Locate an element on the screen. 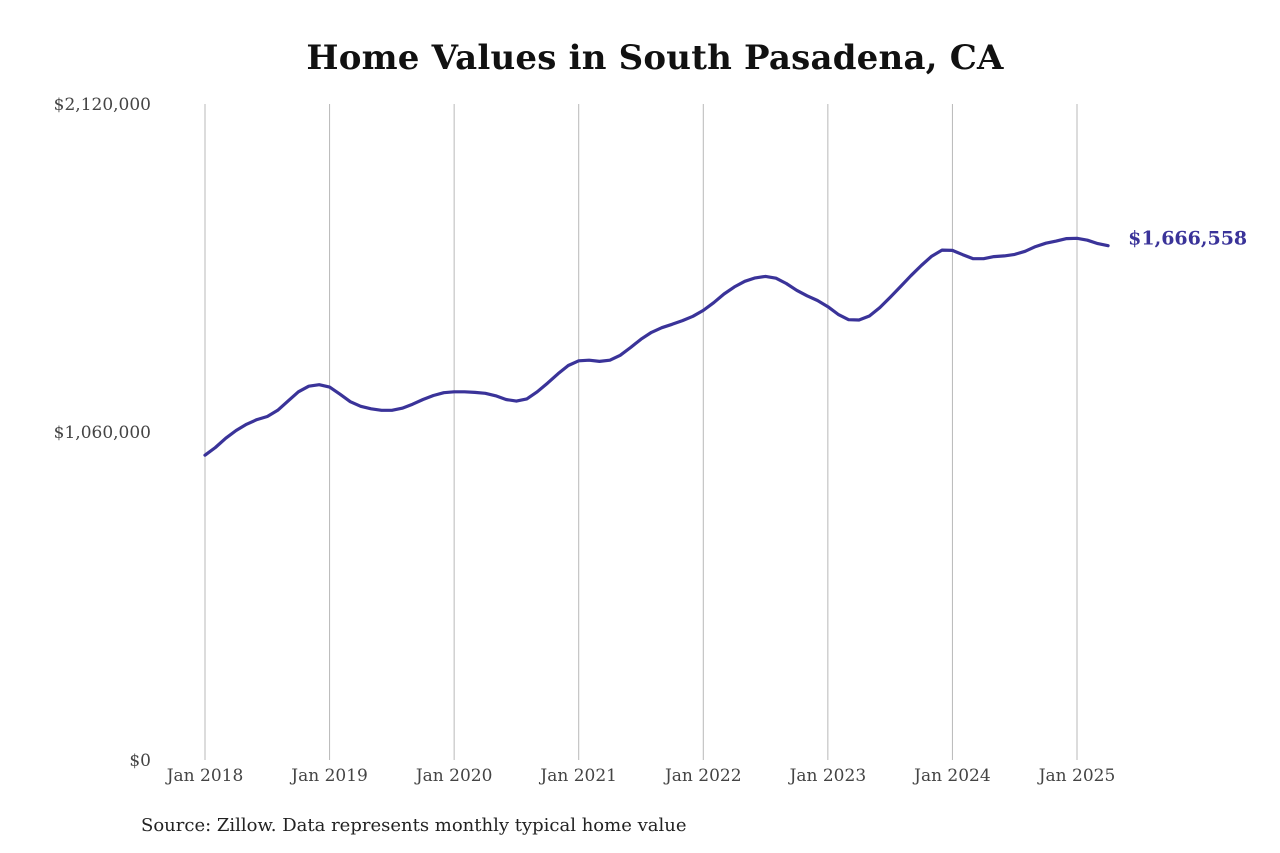  y-tick-label: $0 is located at coordinates (140, 761).